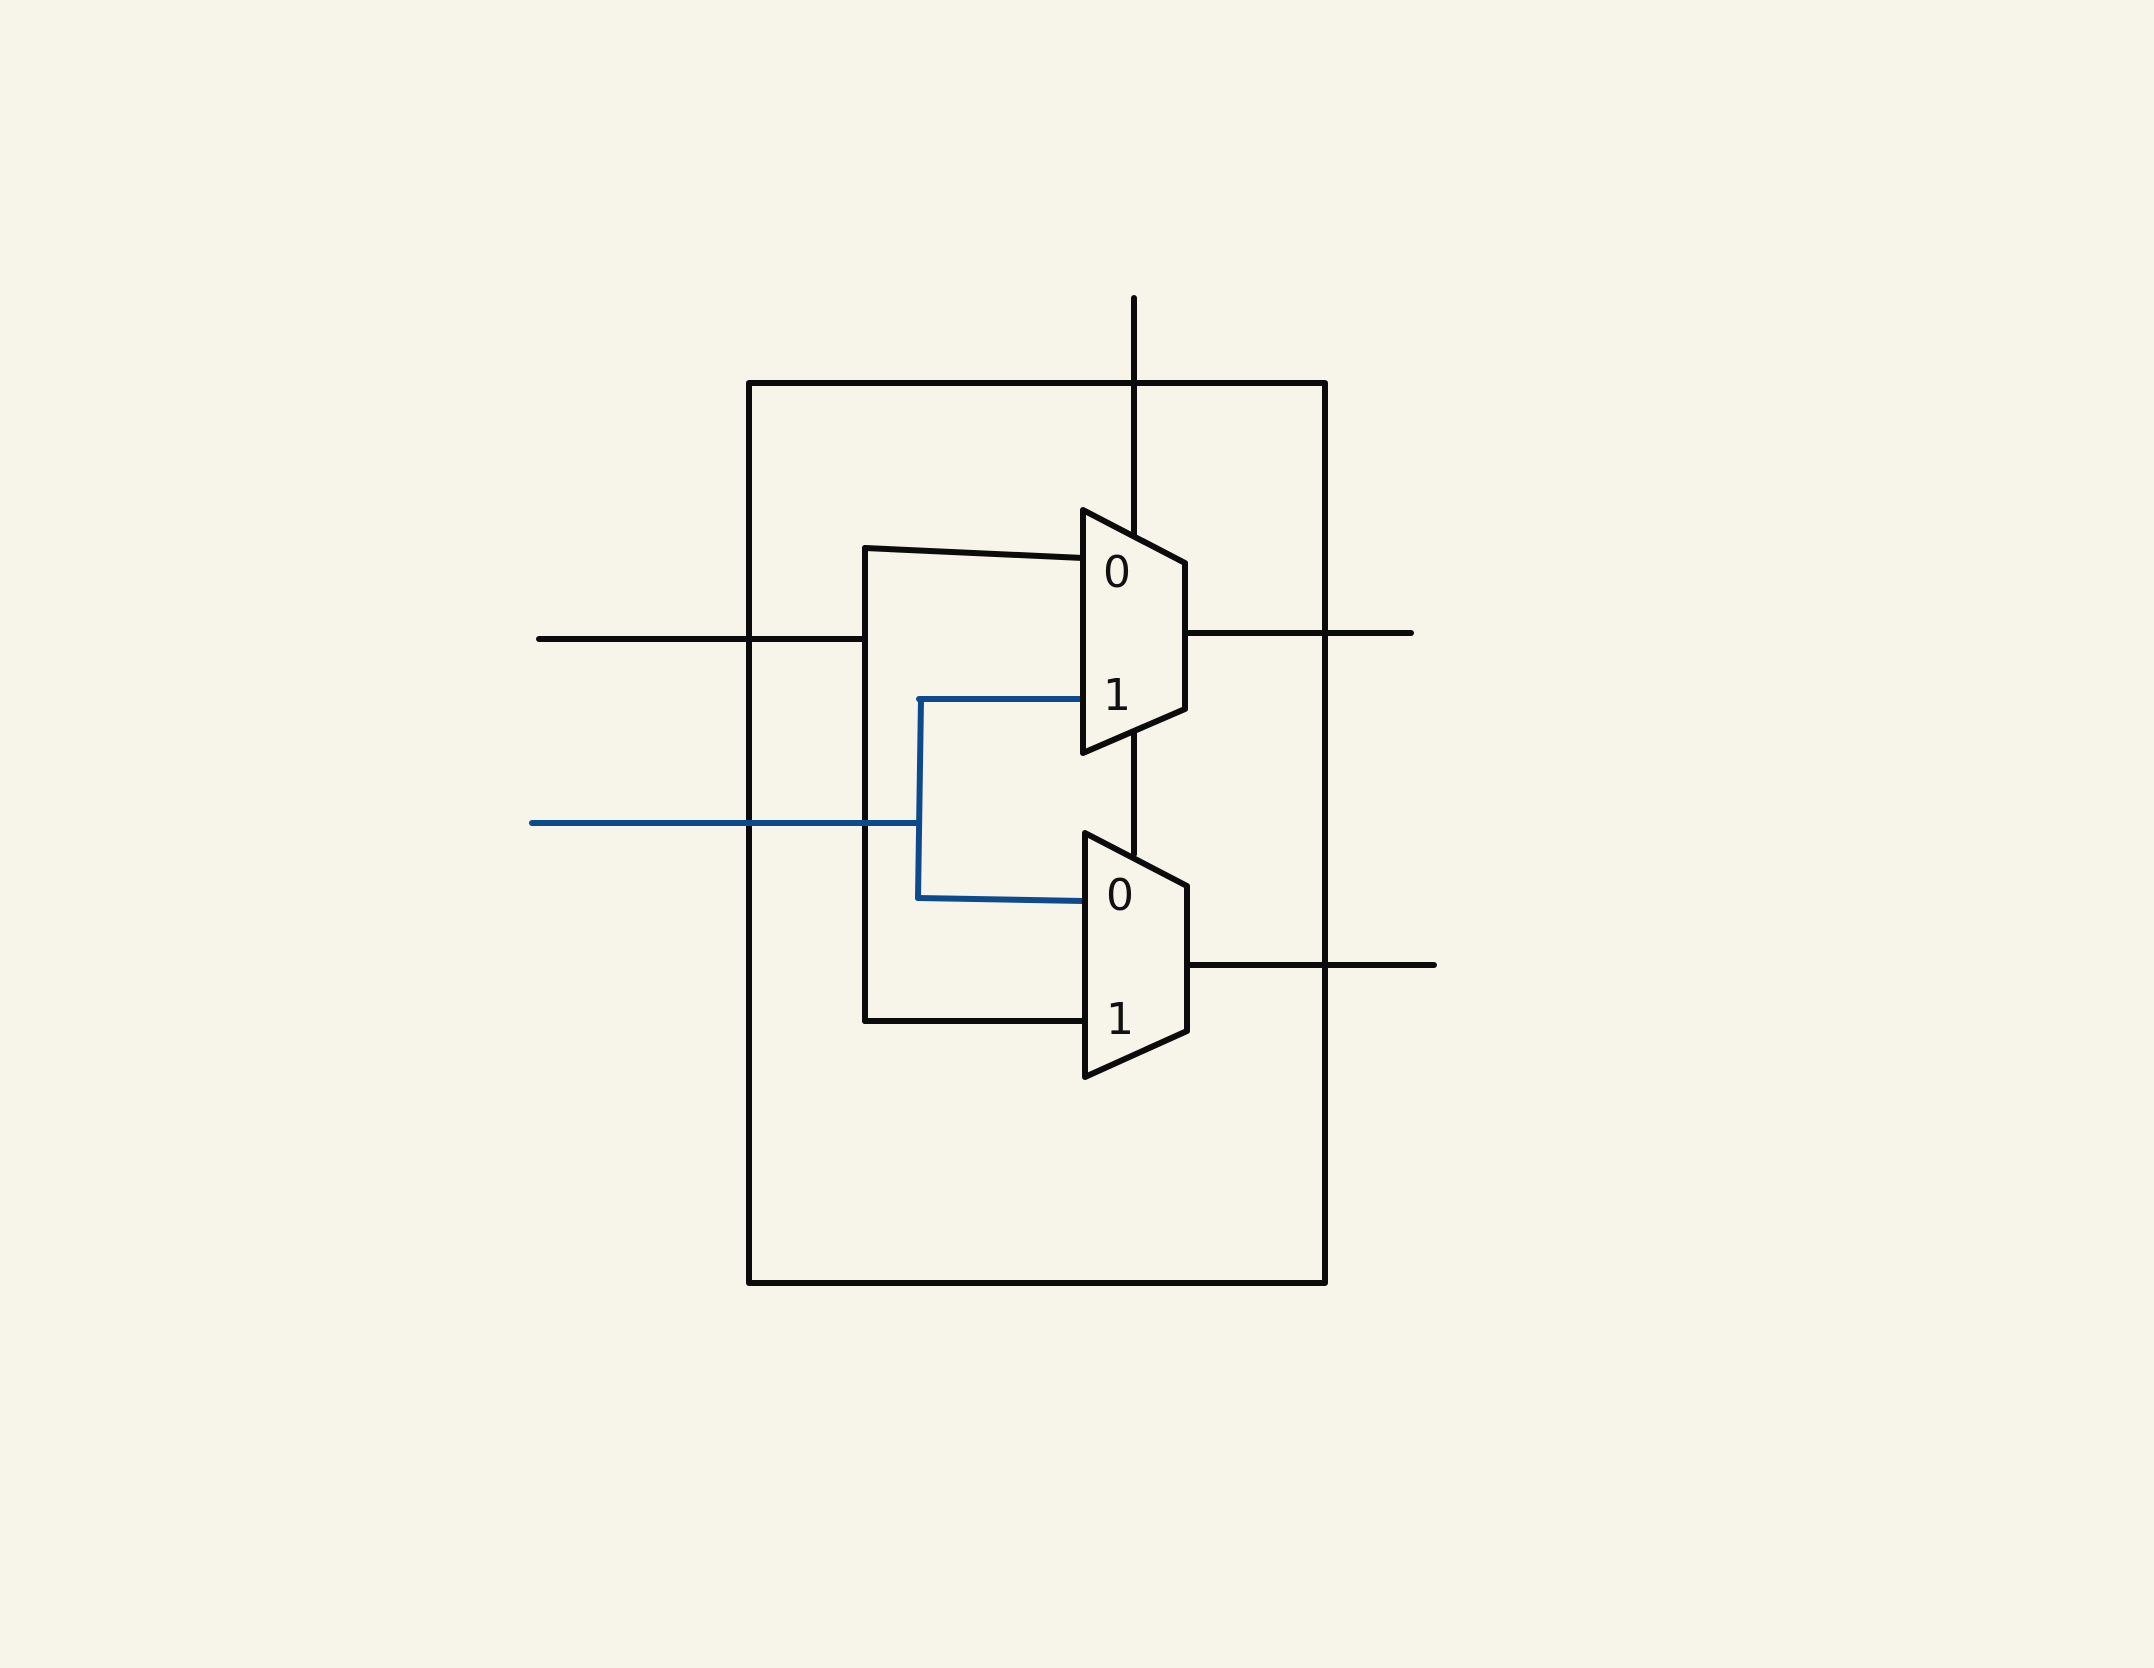 The width and height of the screenshot is (2154, 1668). I want to click on top-multiplexer: 0 1, so click(1134, 631).